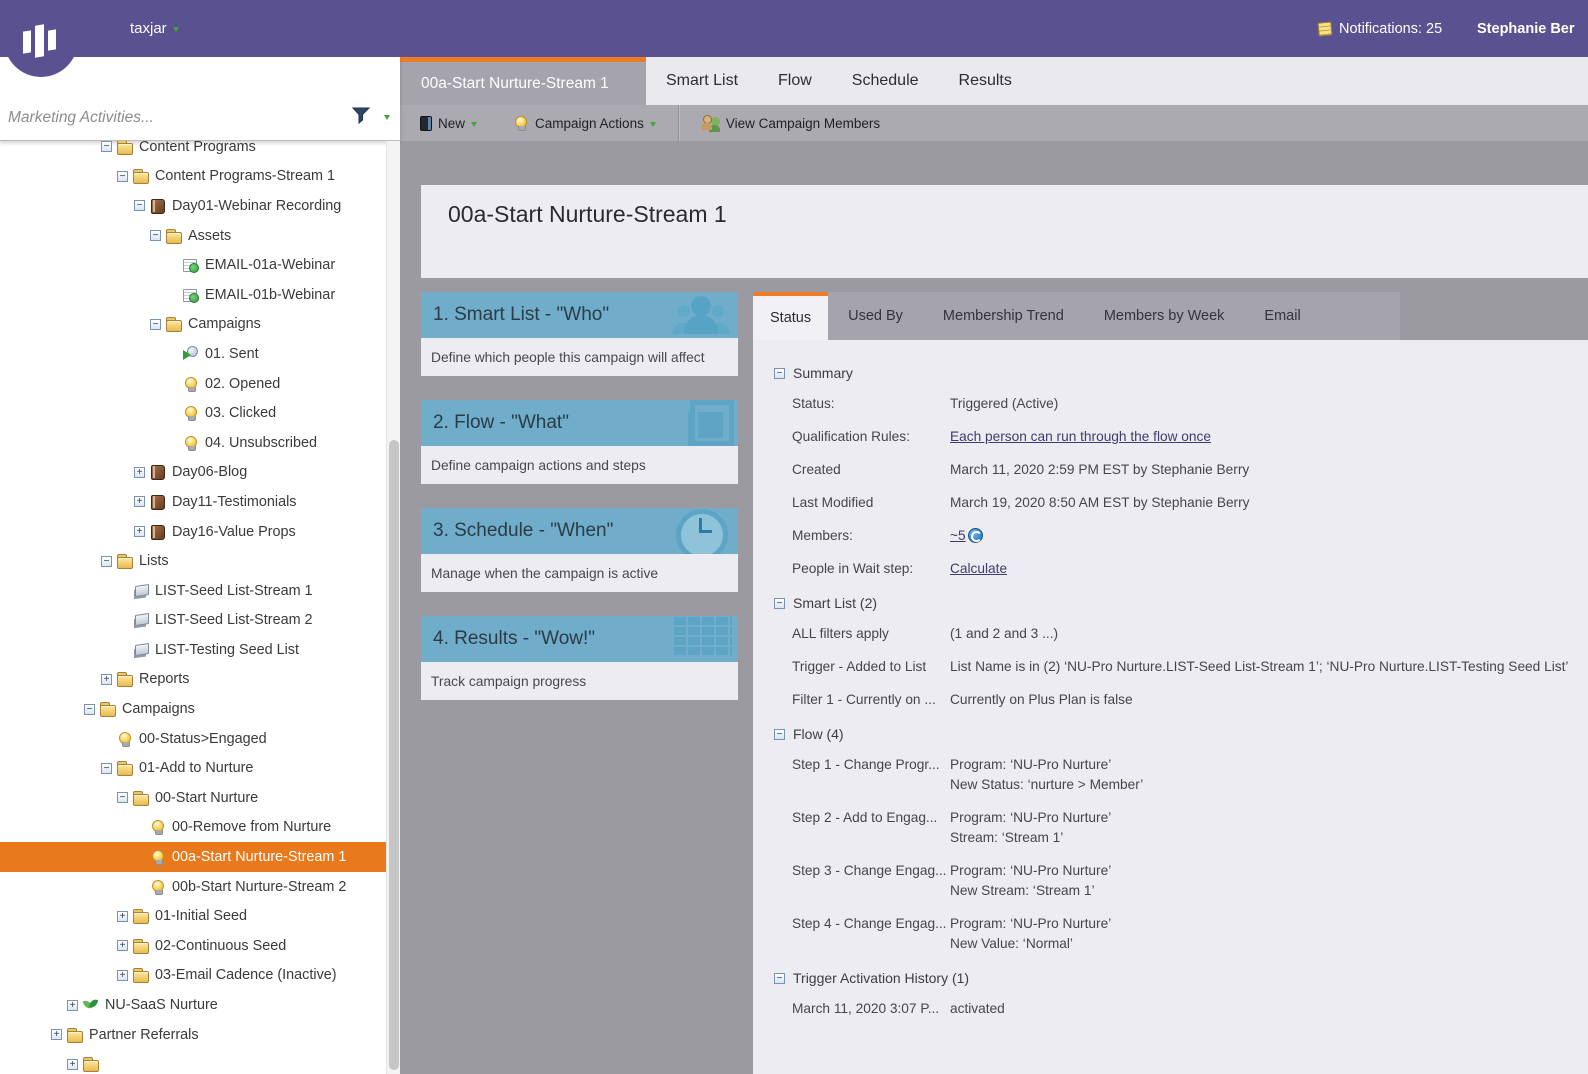  I want to click on tree-item: 00-Remove from Nurture, so click(193, 828).